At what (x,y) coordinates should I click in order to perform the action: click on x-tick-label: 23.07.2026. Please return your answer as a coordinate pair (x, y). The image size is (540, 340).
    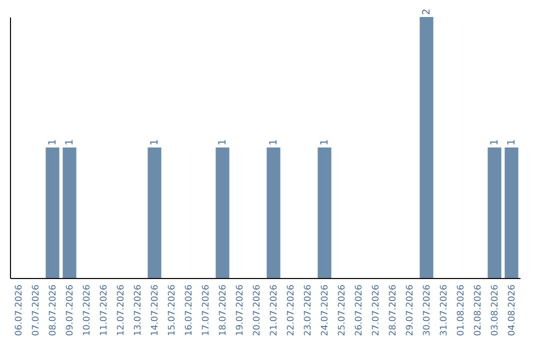
    Looking at the image, I should click on (309, 310).